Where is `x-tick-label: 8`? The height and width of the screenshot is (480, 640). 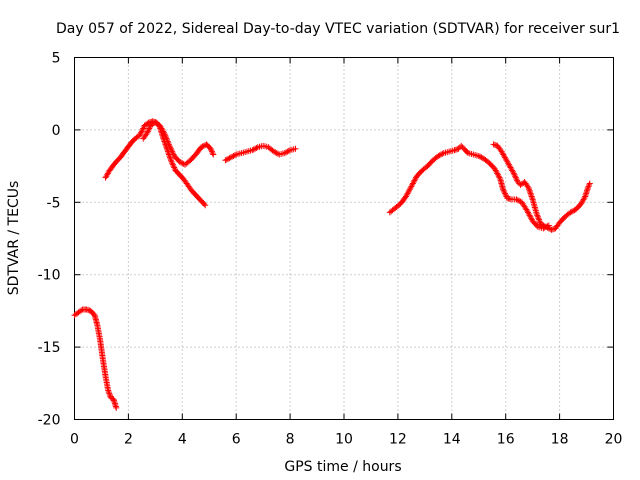
x-tick-label: 8 is located at coordinates (290, 440).